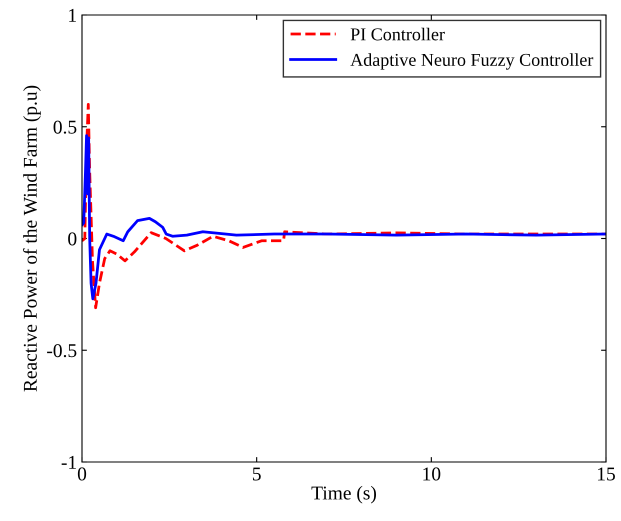 This screenshot has width=621, height=521. What do you see at coordinates (606, 474) in the screenshot?
I see `x-tick-label: 15` at bounding box center [606, 474].